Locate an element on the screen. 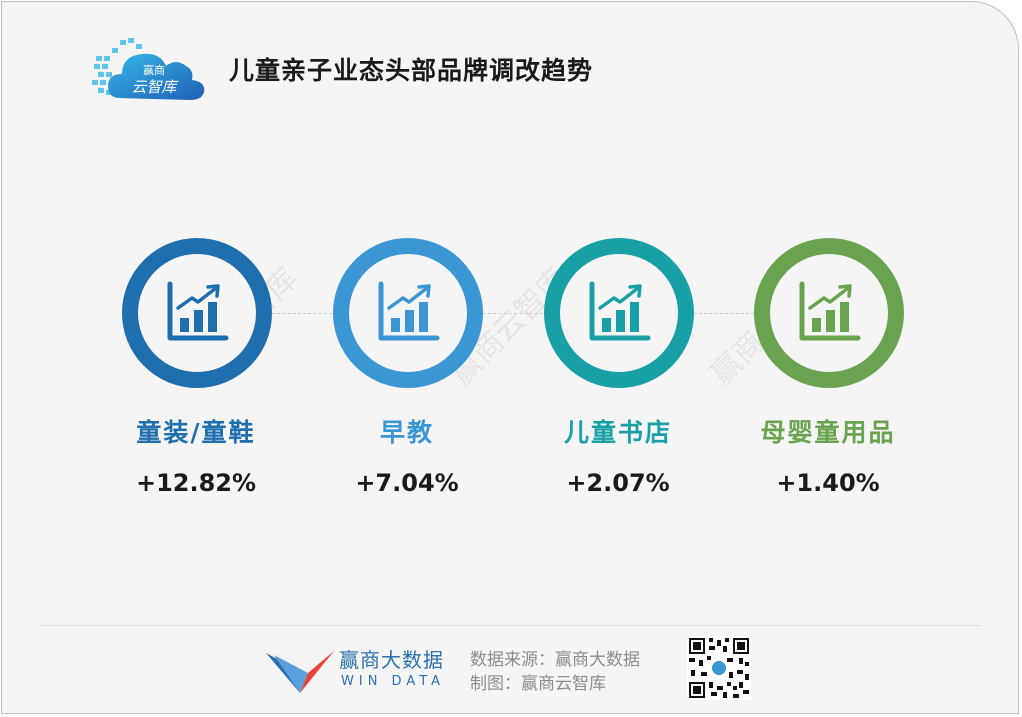  qr-code-icon is located at coordinates (719, 668).